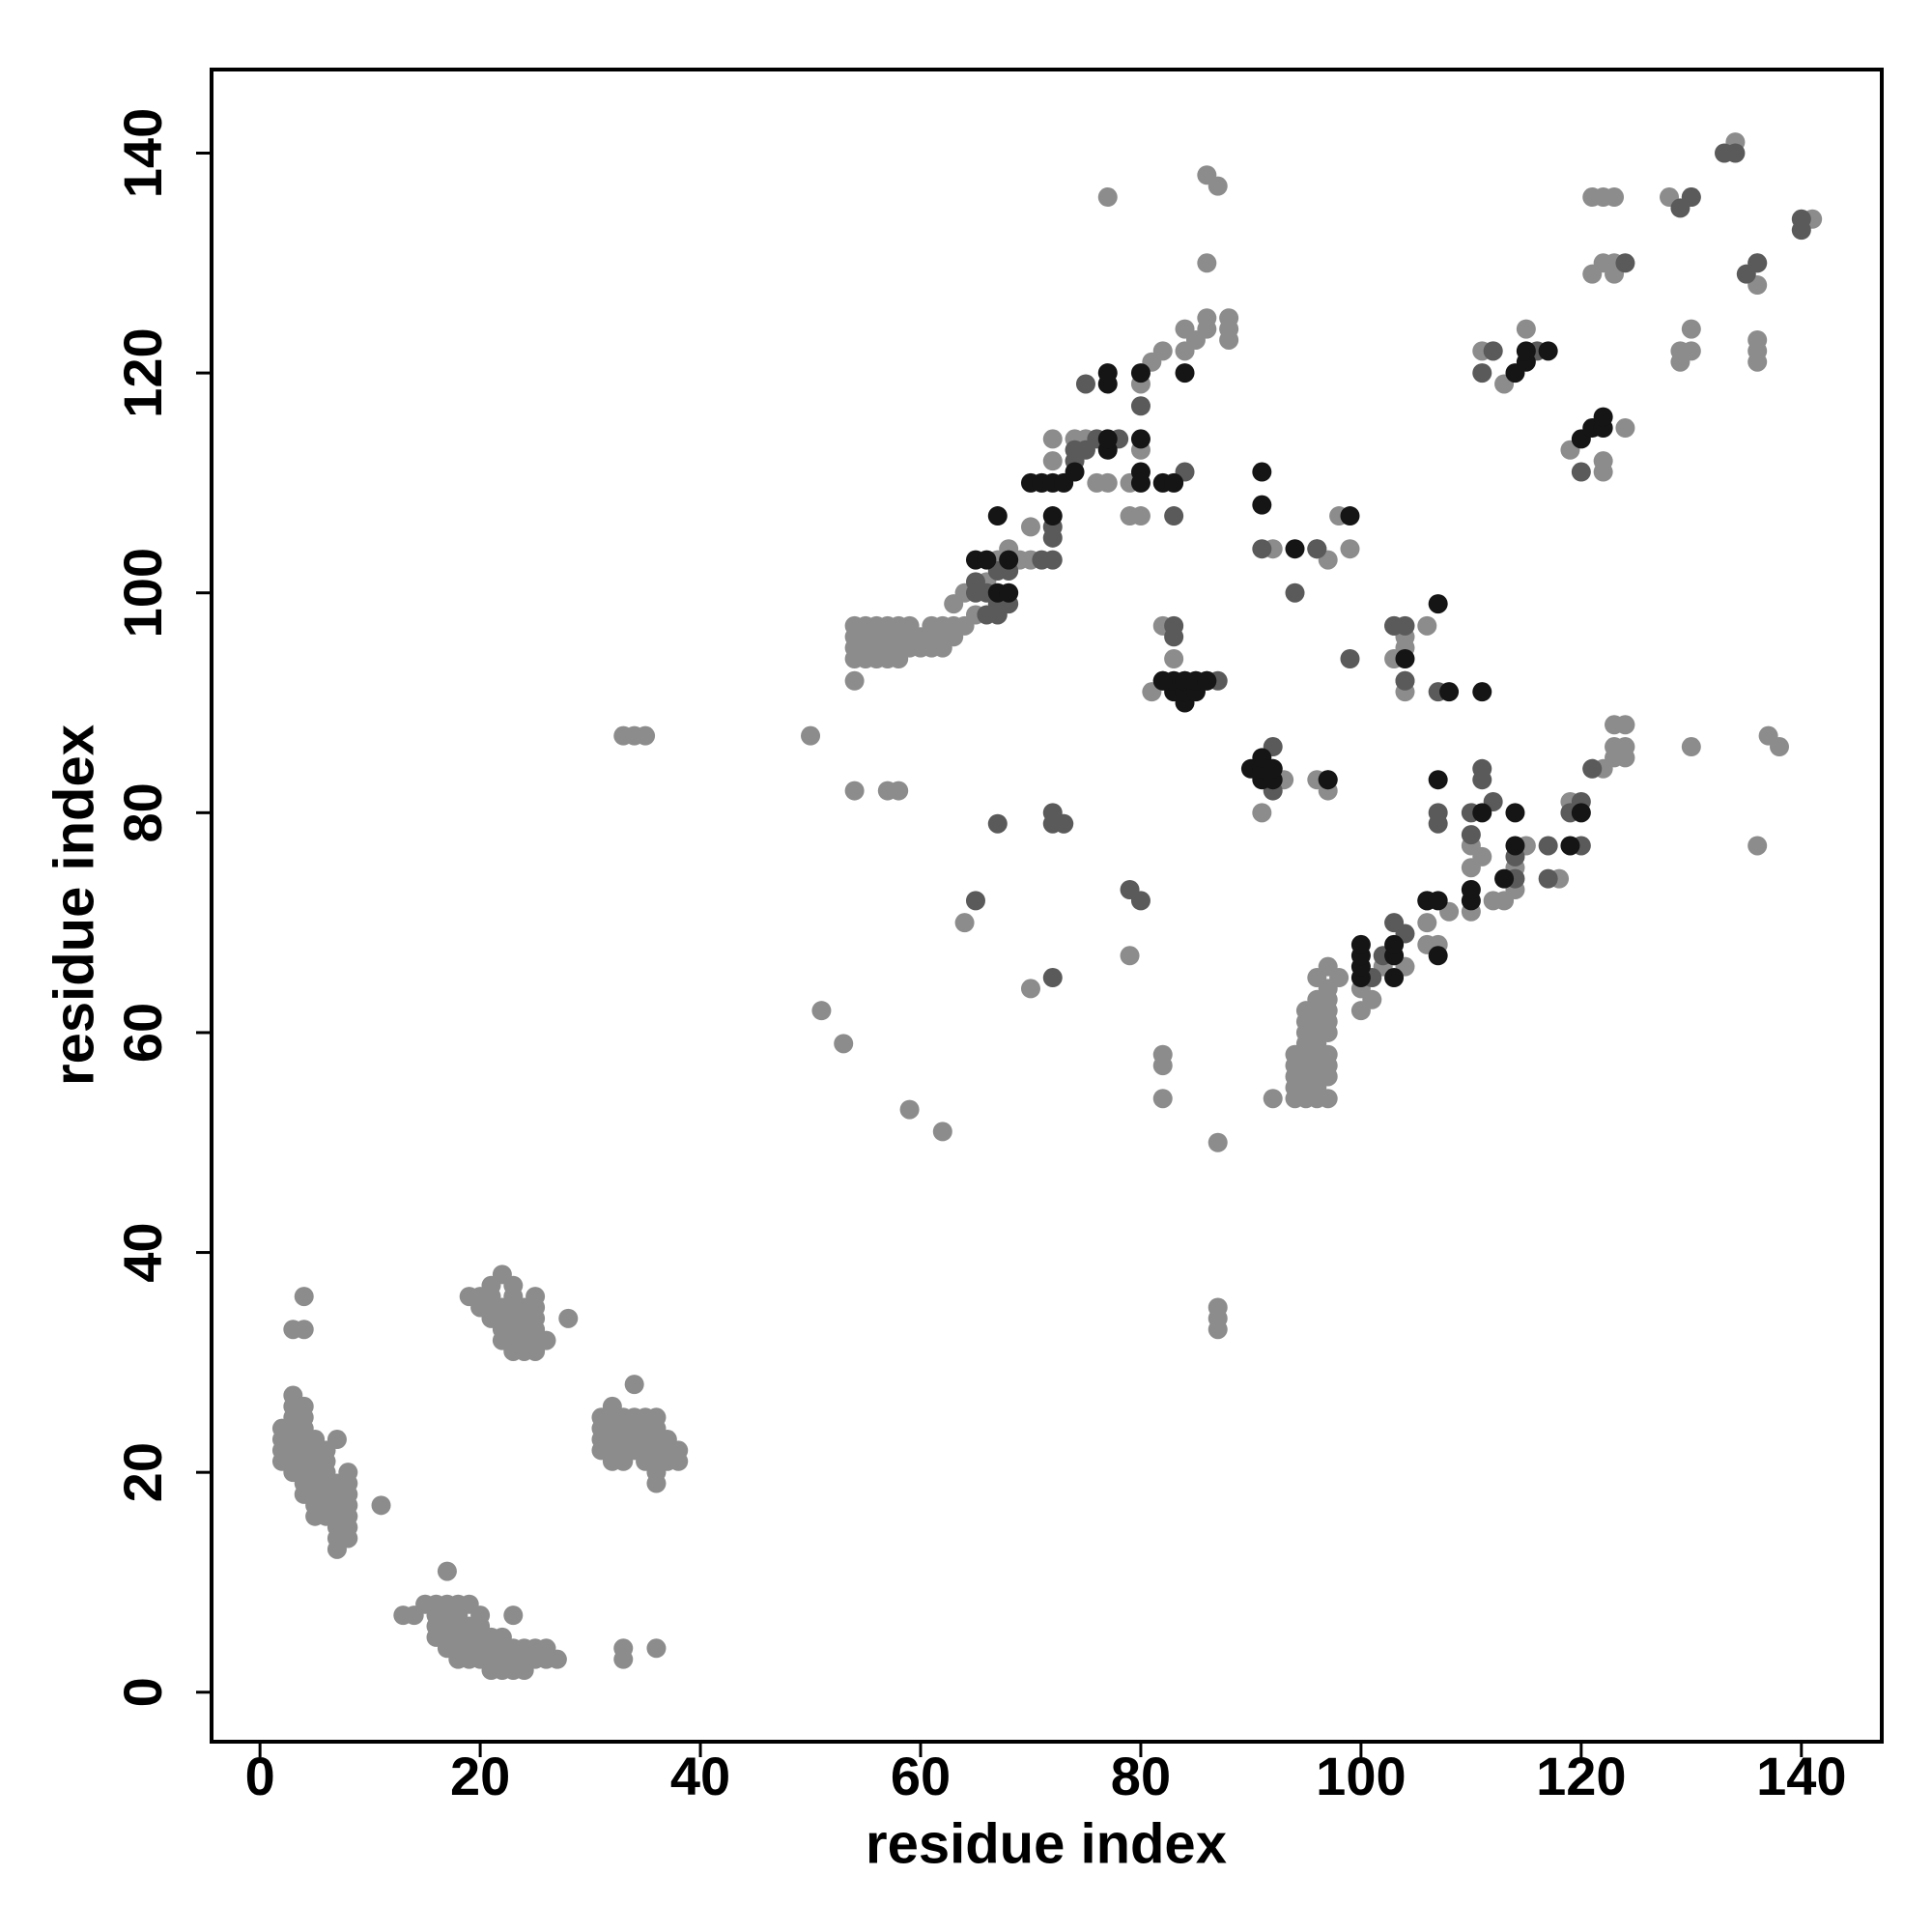  Describe the element at coordinates (142, 812) in the screenshot. I see `y-tick-label: 80` at that location.